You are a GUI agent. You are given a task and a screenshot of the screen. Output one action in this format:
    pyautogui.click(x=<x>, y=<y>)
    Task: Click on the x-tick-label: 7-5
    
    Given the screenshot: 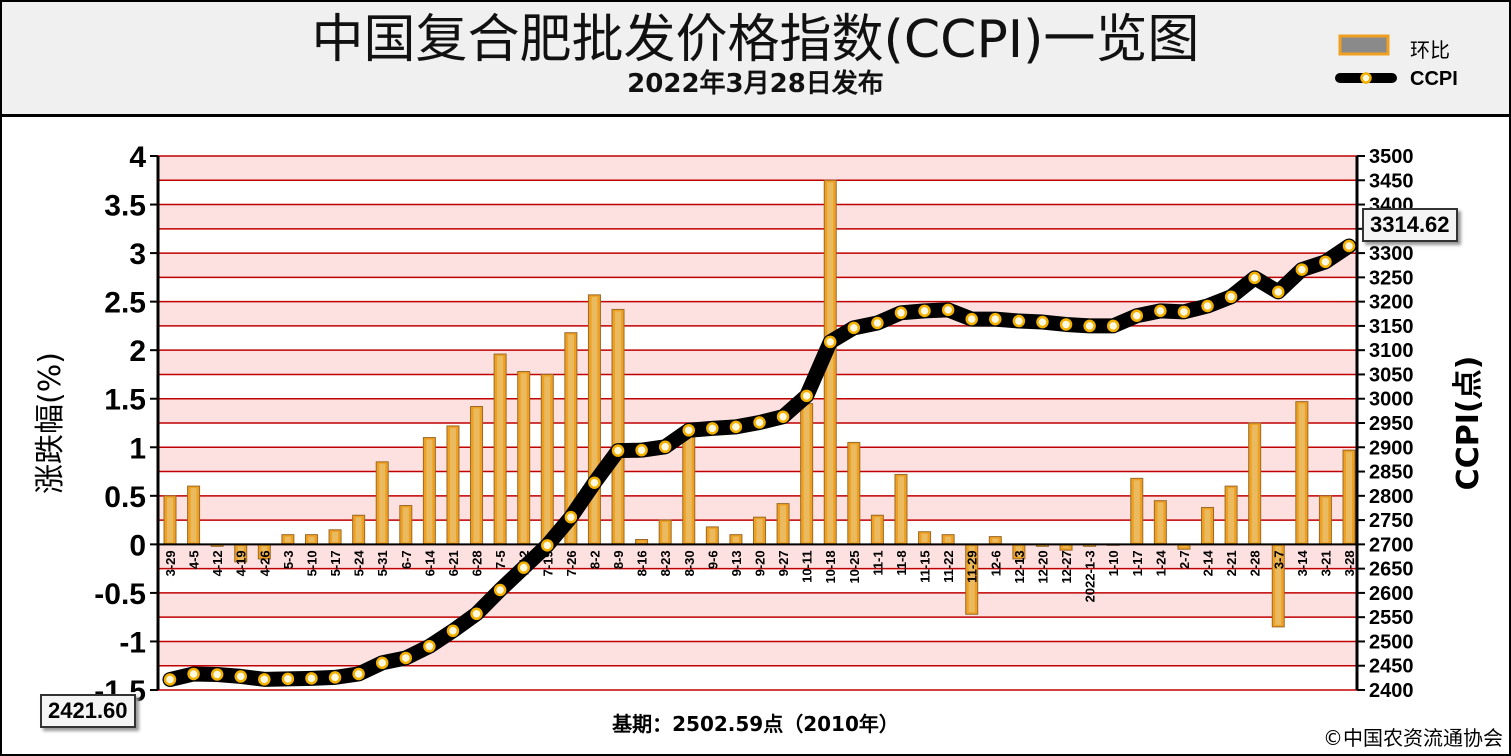 What is the action you would take?
    pyautogui.click(x=500, y=559)
    